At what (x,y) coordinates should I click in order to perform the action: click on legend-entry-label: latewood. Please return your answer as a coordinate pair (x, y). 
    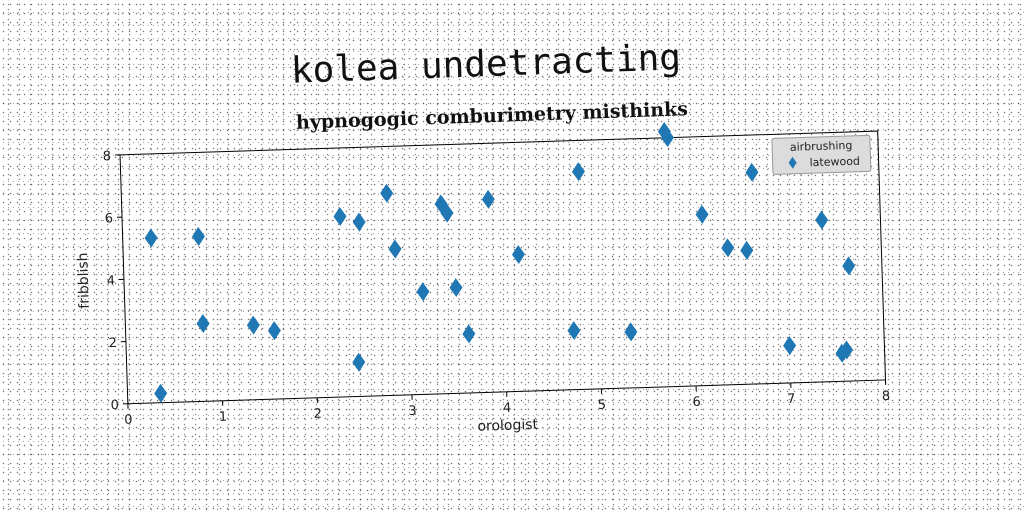
    Looking at the image, I should click on (834, 162).